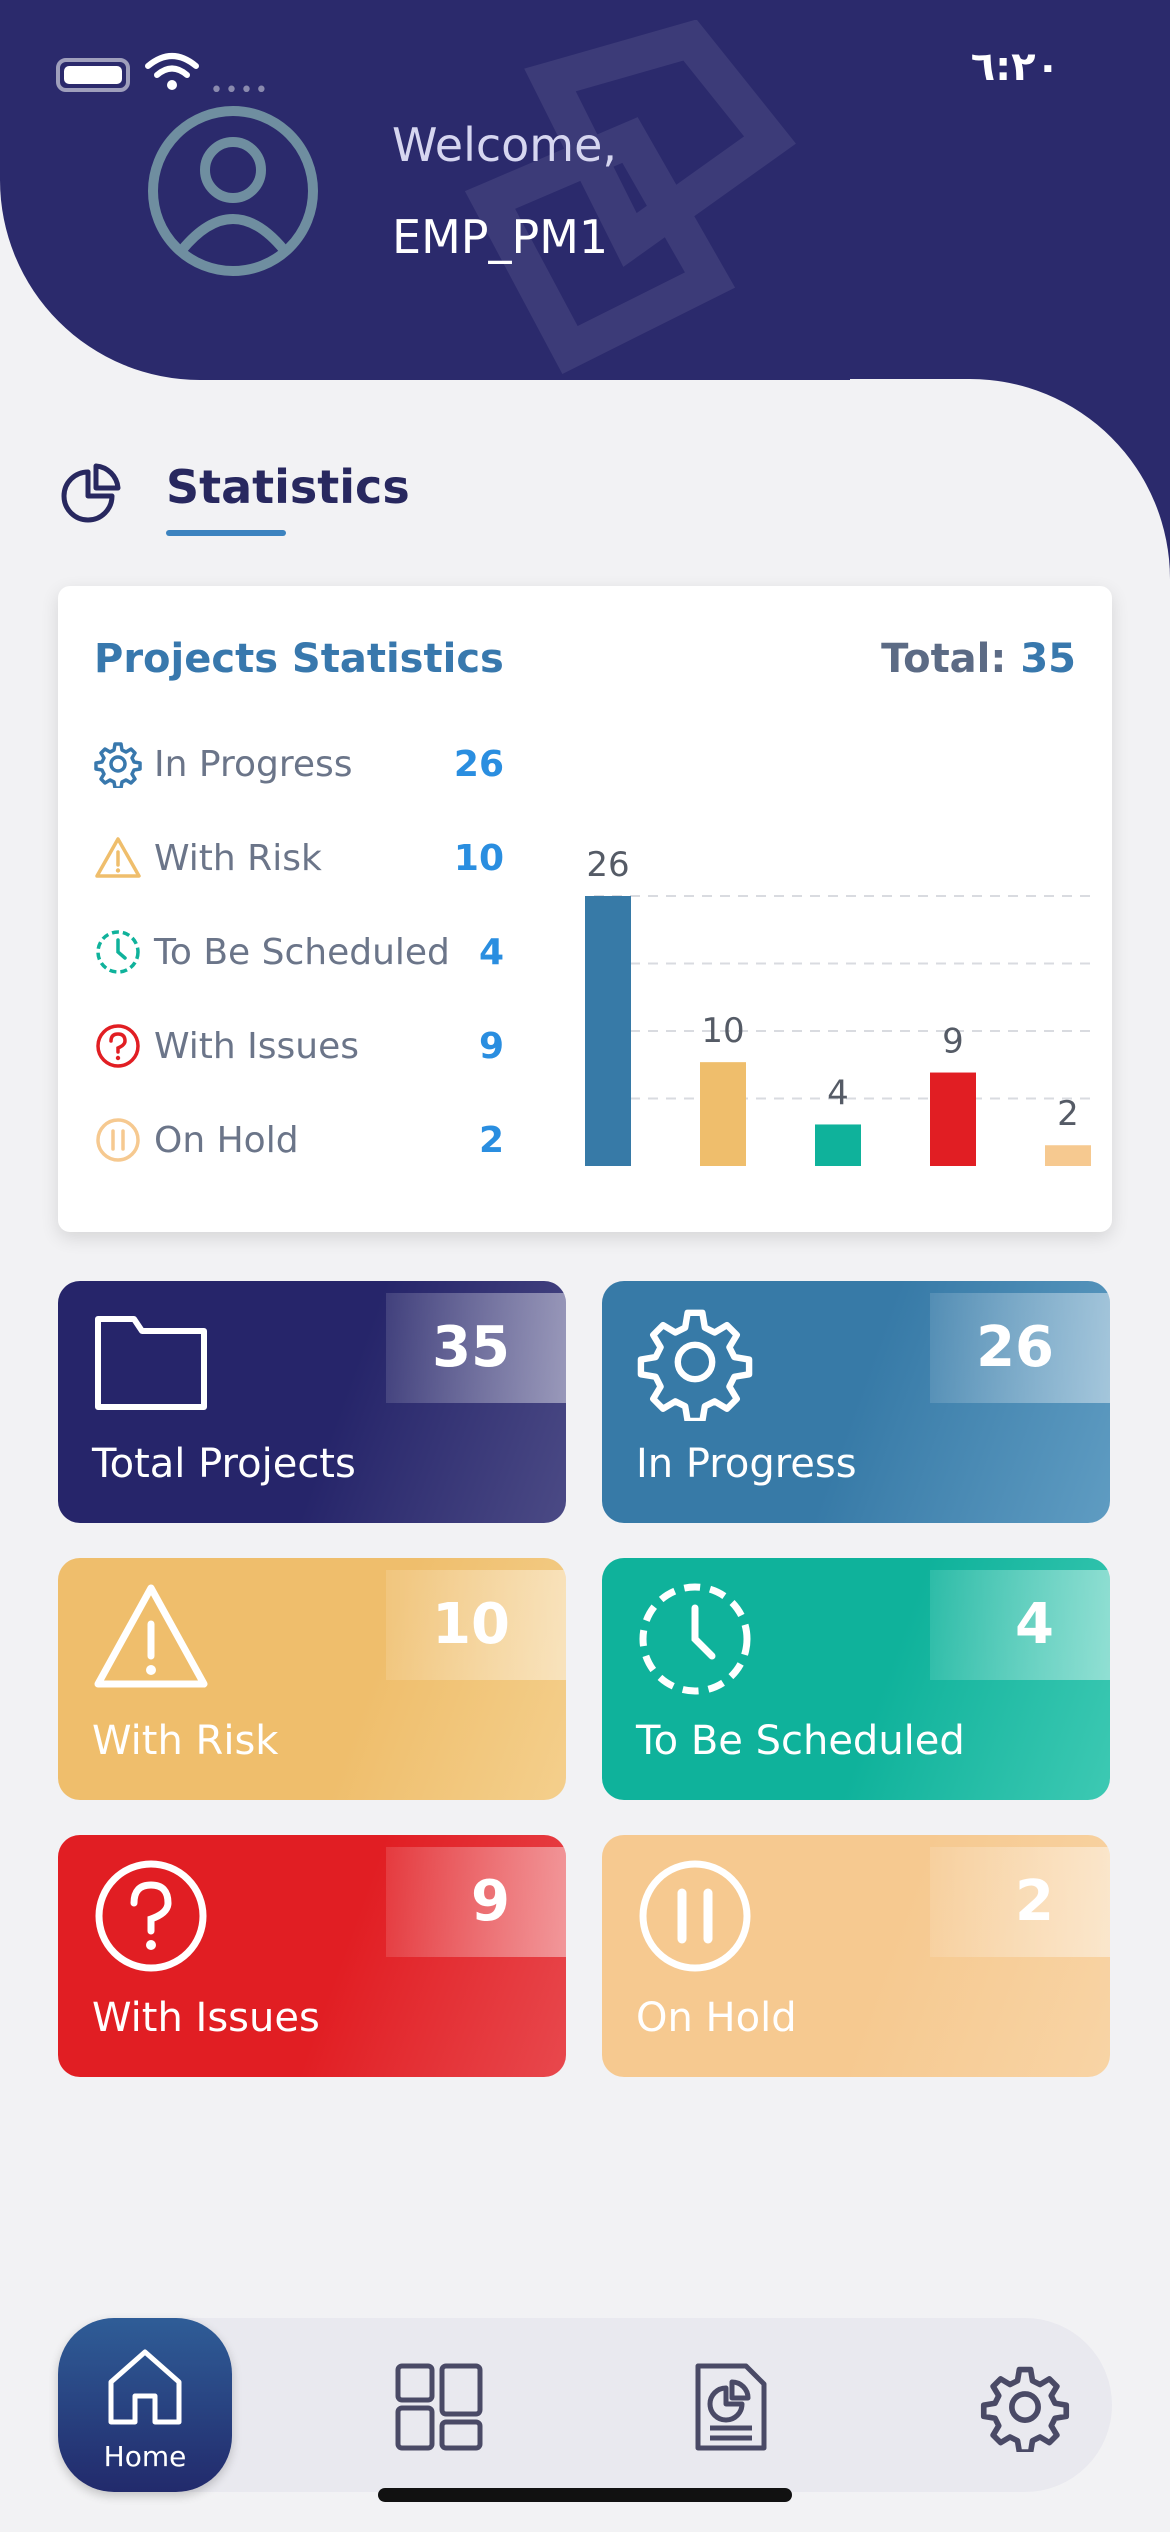  Describe the element at coordinates (500, 237) in the screenshot. I see `username: EMP_PM1` at that location.